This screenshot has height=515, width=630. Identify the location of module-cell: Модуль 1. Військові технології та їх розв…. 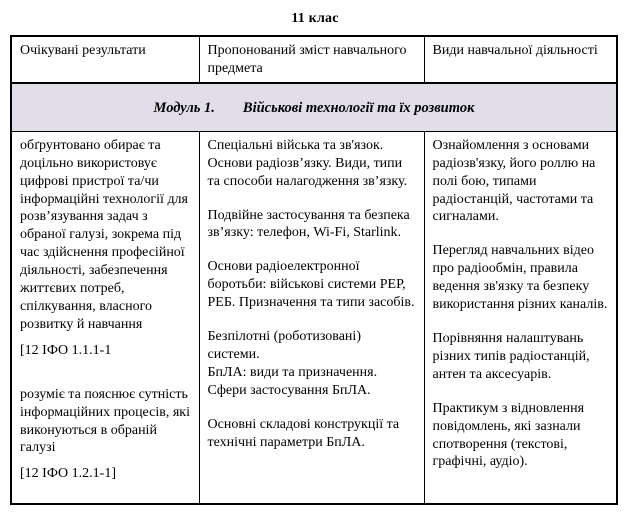
(314, 107).